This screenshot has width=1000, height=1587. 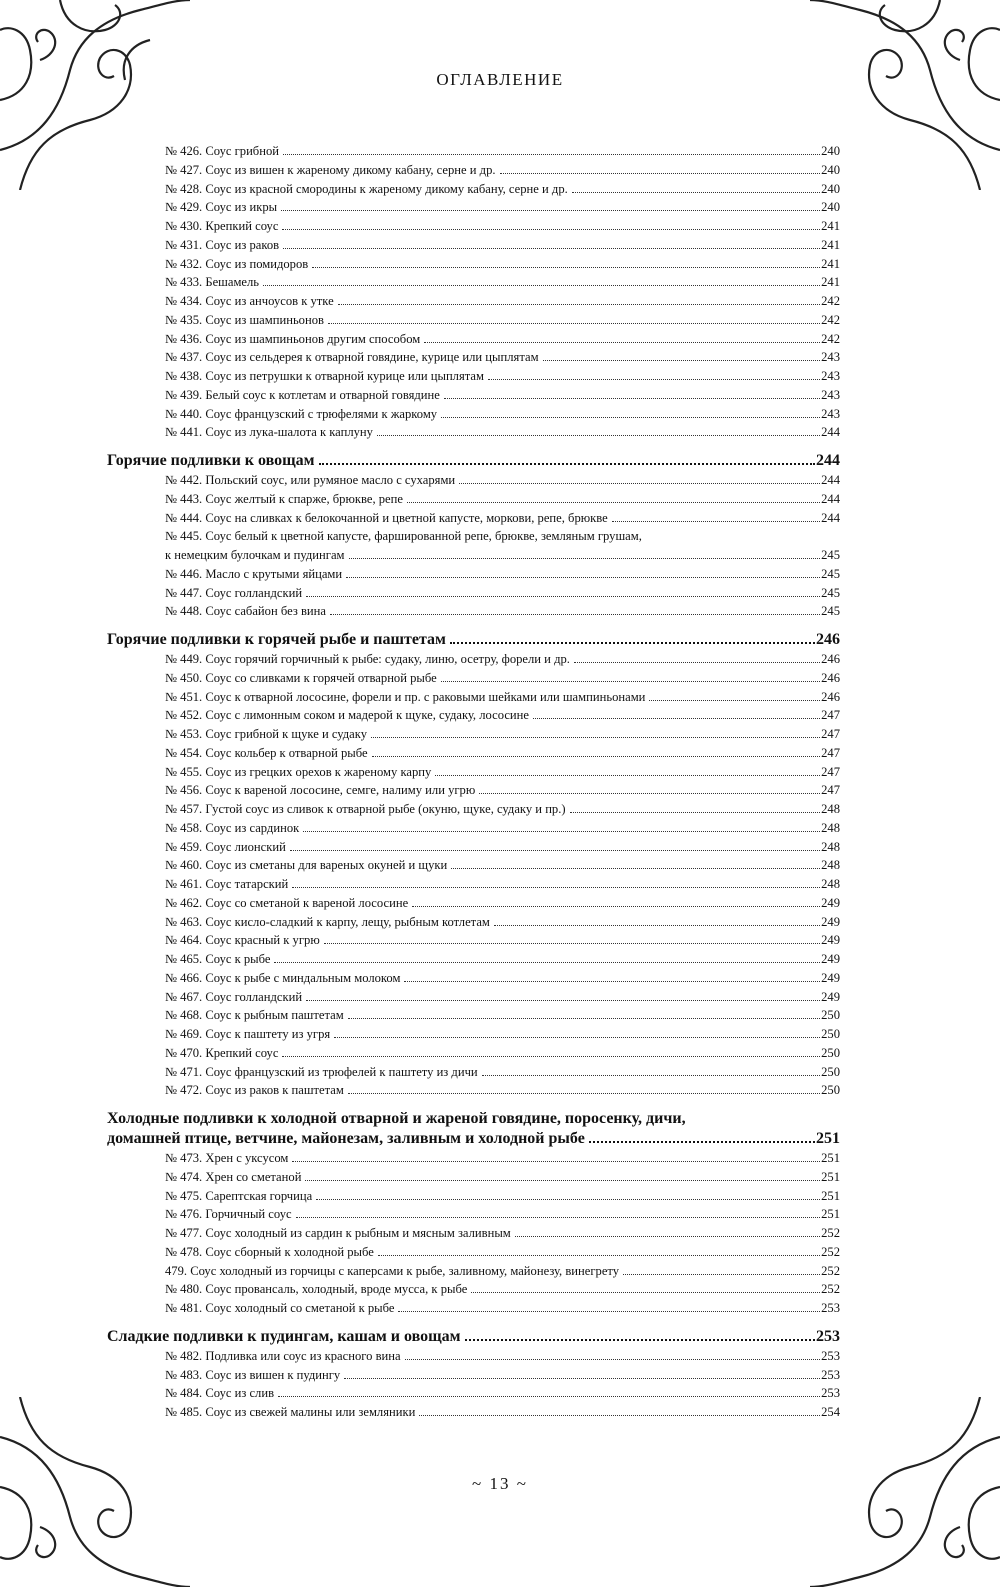 What do you see at coordinates (502, 884) in the screenshot?
I see `toc-entry: № 461. Соус татарский 248` at bounding box center [502, 884].